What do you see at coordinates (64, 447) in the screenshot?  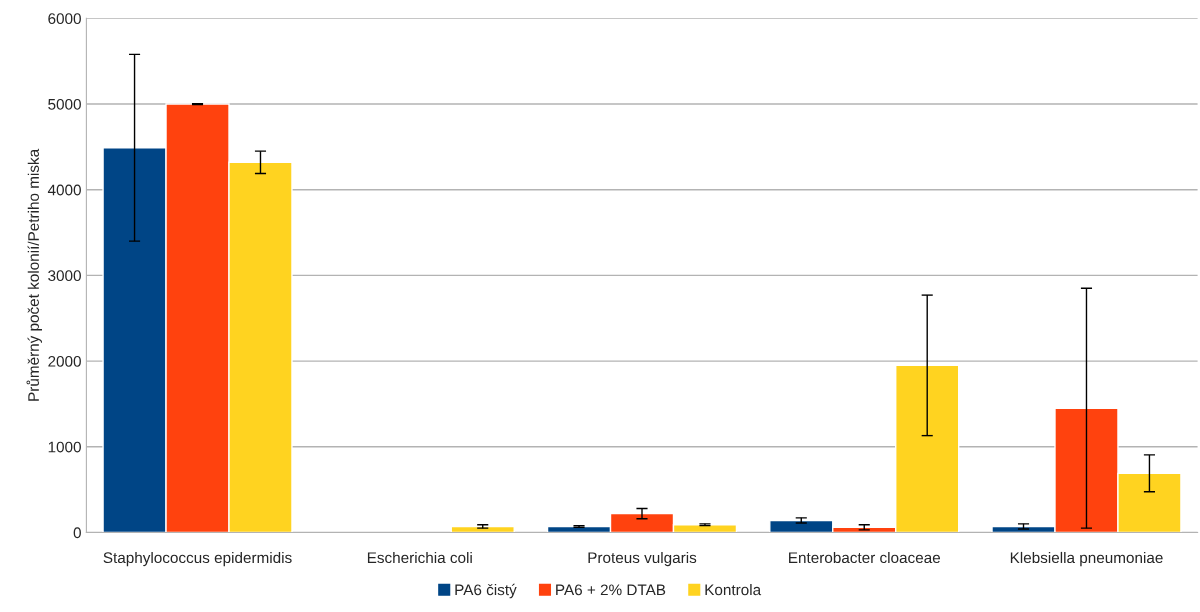 I see `y-tick-label: 1000` at bounding box center [64, 447].